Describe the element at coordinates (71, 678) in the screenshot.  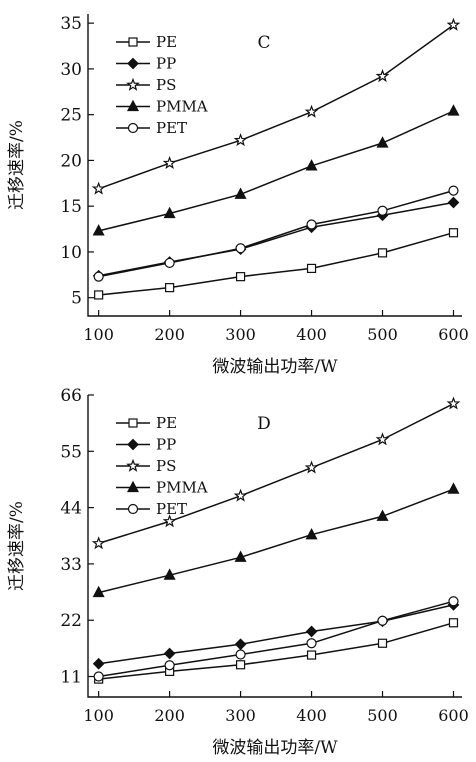
I see `y-tick-label: 11` at that location.